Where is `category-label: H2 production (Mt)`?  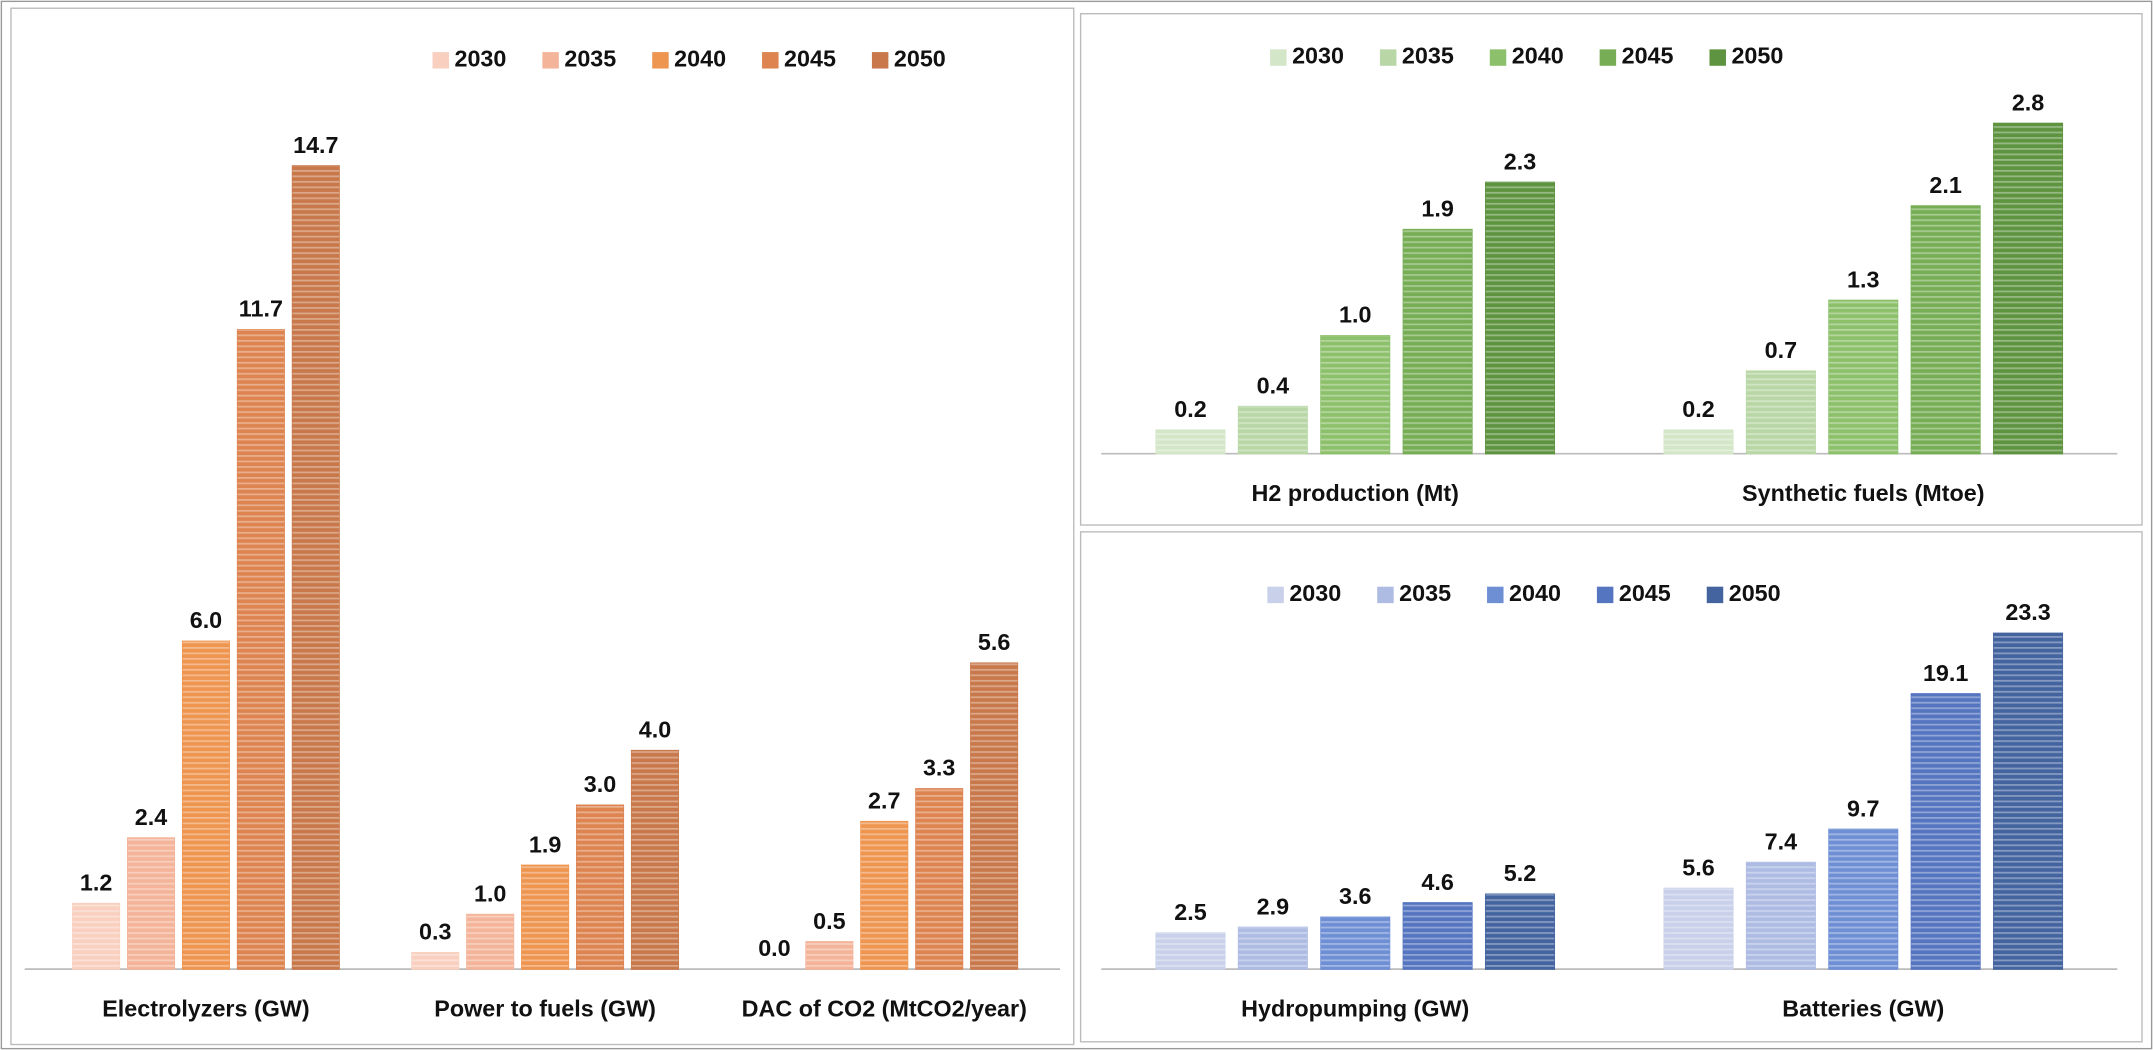 category-label: H2 production (Mt) is located at coordinates (1355, 493).